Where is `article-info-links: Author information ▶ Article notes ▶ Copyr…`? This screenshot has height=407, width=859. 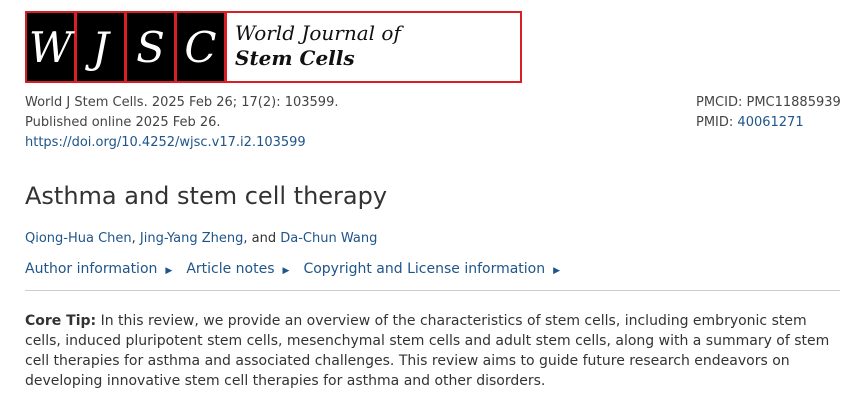
article-info-links: Author information ▶ Article notes ▶ Copyr… is located at coordinates (292, 269).